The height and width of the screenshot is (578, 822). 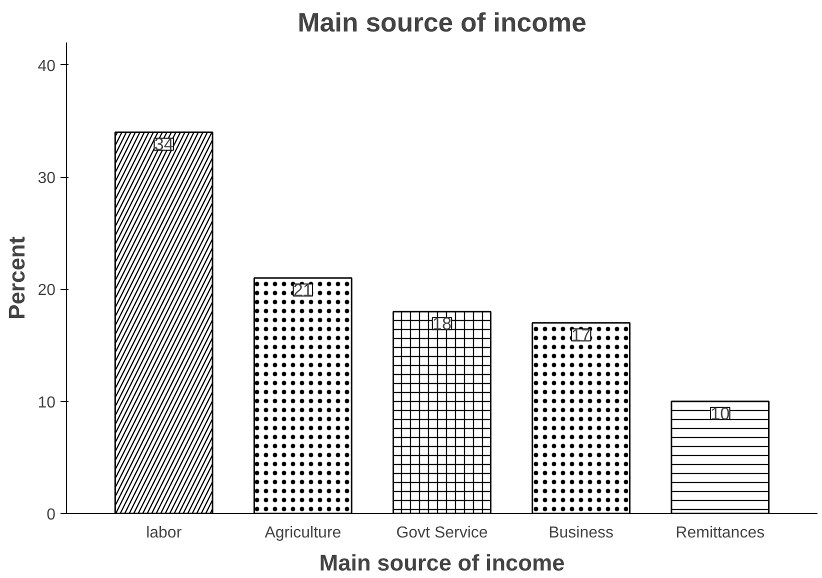 I want to click on y-tick-label: 0, so click(x=51, y=515).